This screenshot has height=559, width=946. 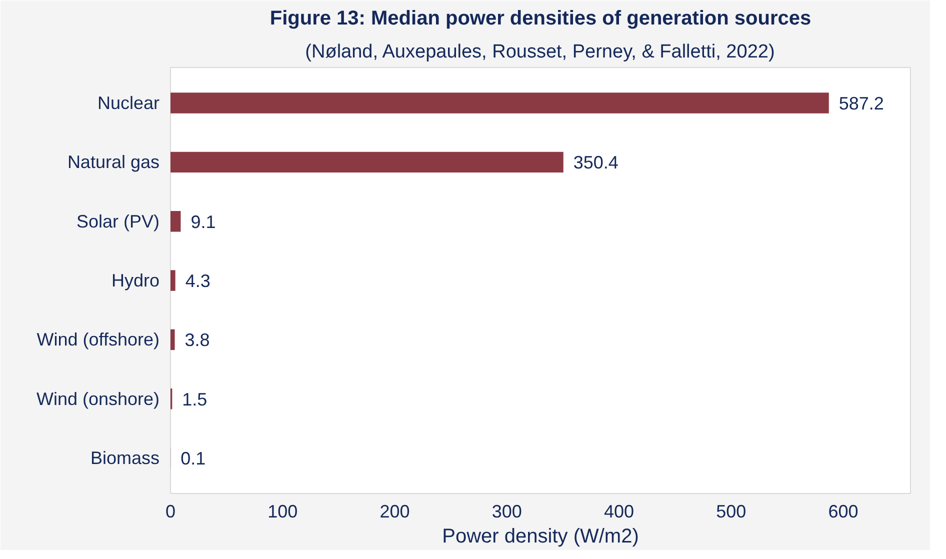 What do you see at coordinates (507, 512) in the screenshot?
I see `x-tick-label: 300` at bounding box center [507, 512].